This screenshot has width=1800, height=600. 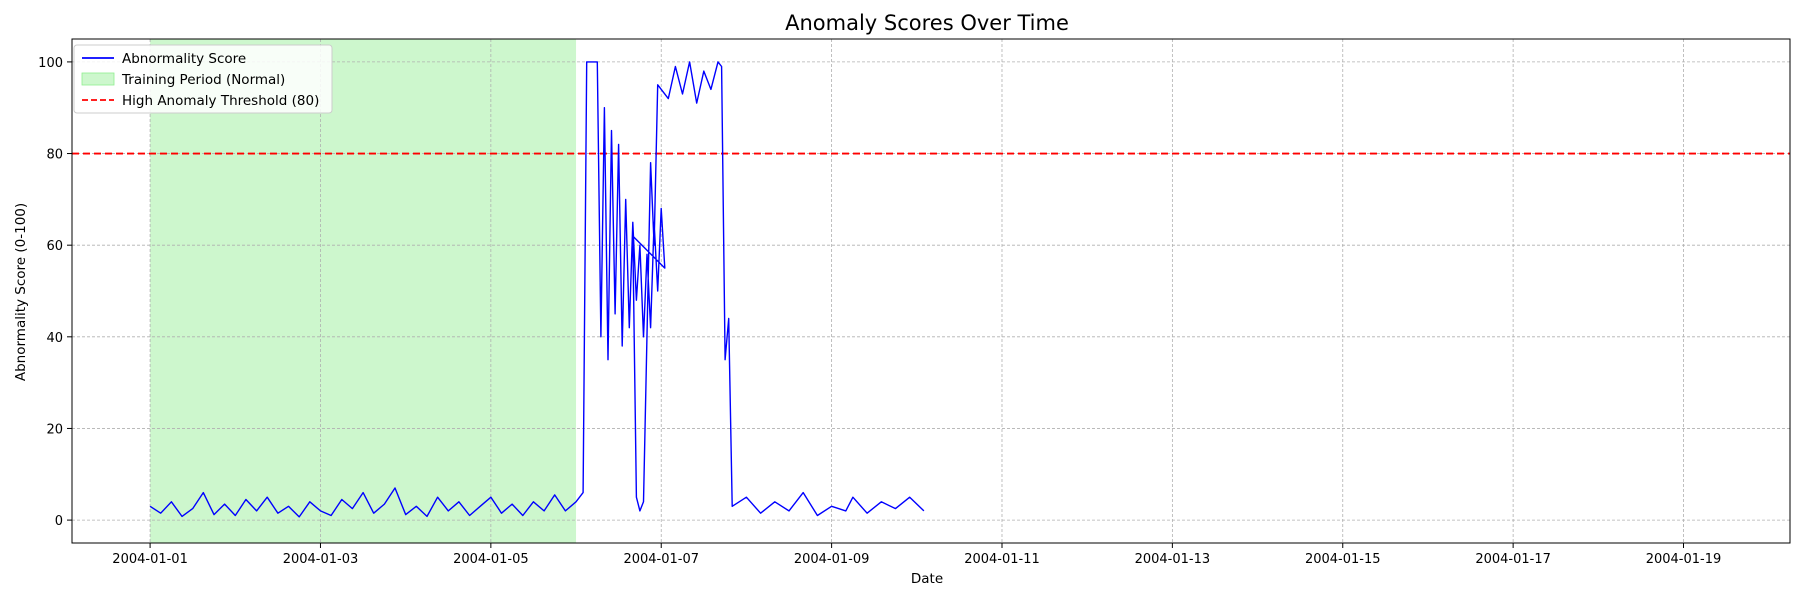 I want to click on y-tick-label: 0, so click(x=59, y=521).